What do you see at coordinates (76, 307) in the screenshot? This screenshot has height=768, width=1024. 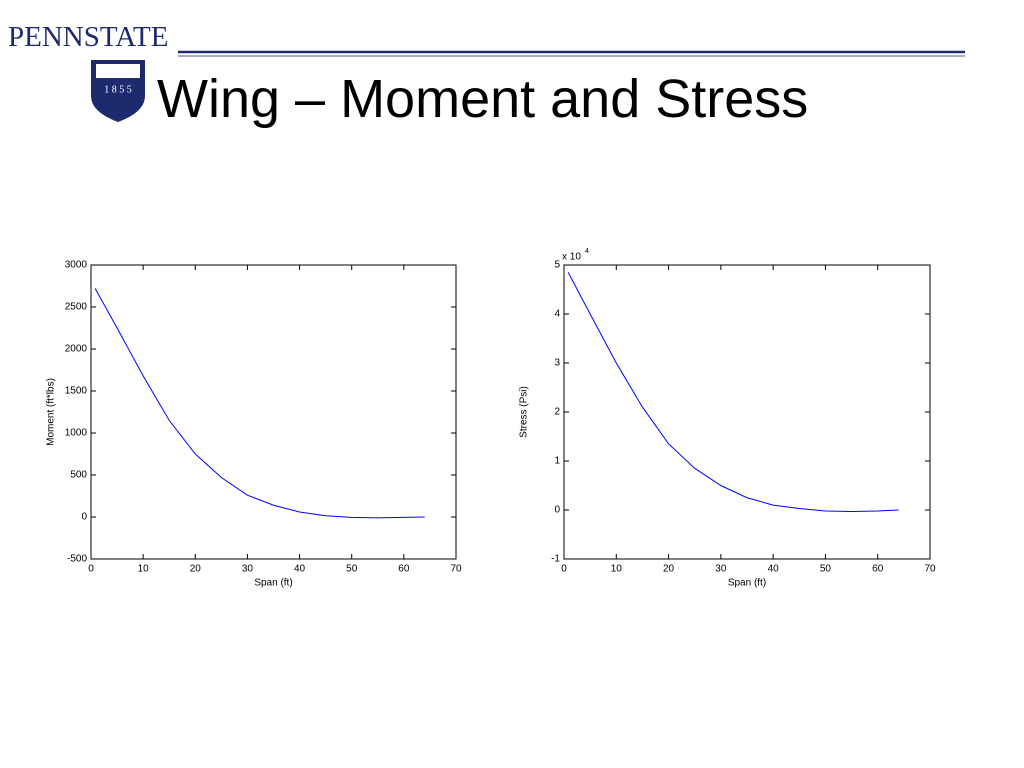 I see `y-tick-label: 2500` at bounding box center [76, 307].